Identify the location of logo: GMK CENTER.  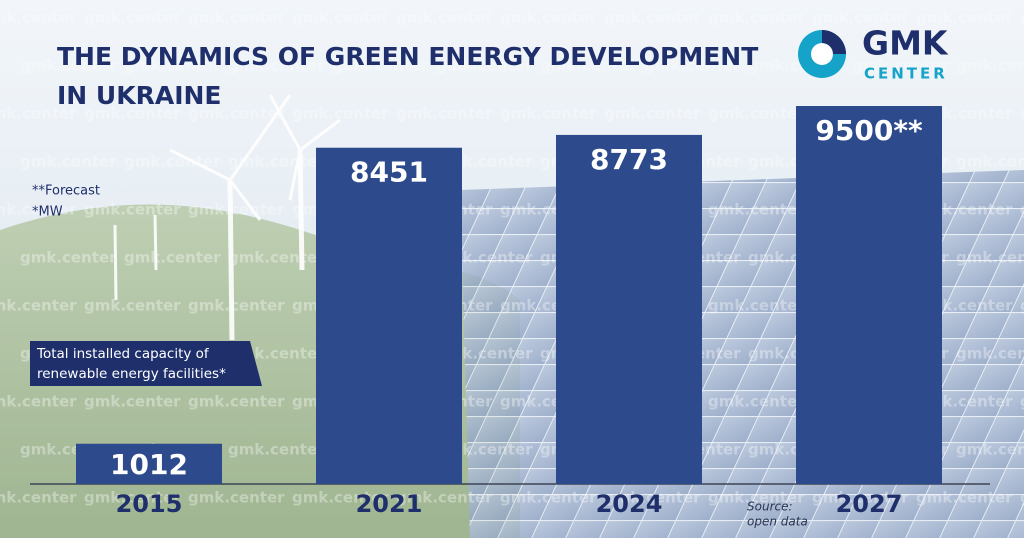
(873, 53).